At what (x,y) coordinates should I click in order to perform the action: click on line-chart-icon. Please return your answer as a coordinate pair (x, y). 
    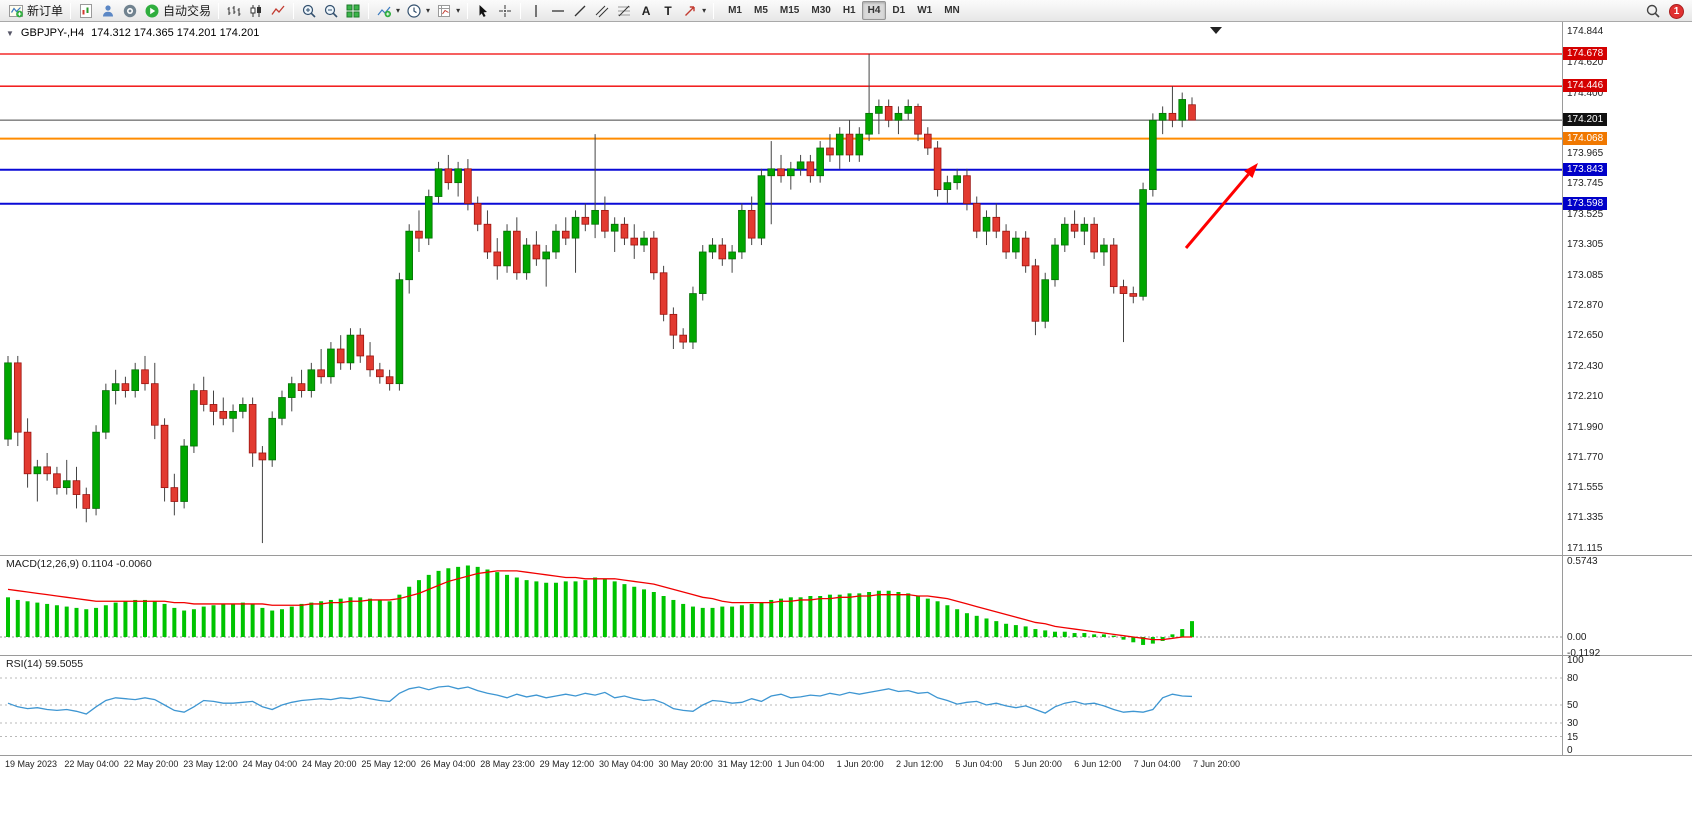
    Looking at the image, I should click on (278, 10).